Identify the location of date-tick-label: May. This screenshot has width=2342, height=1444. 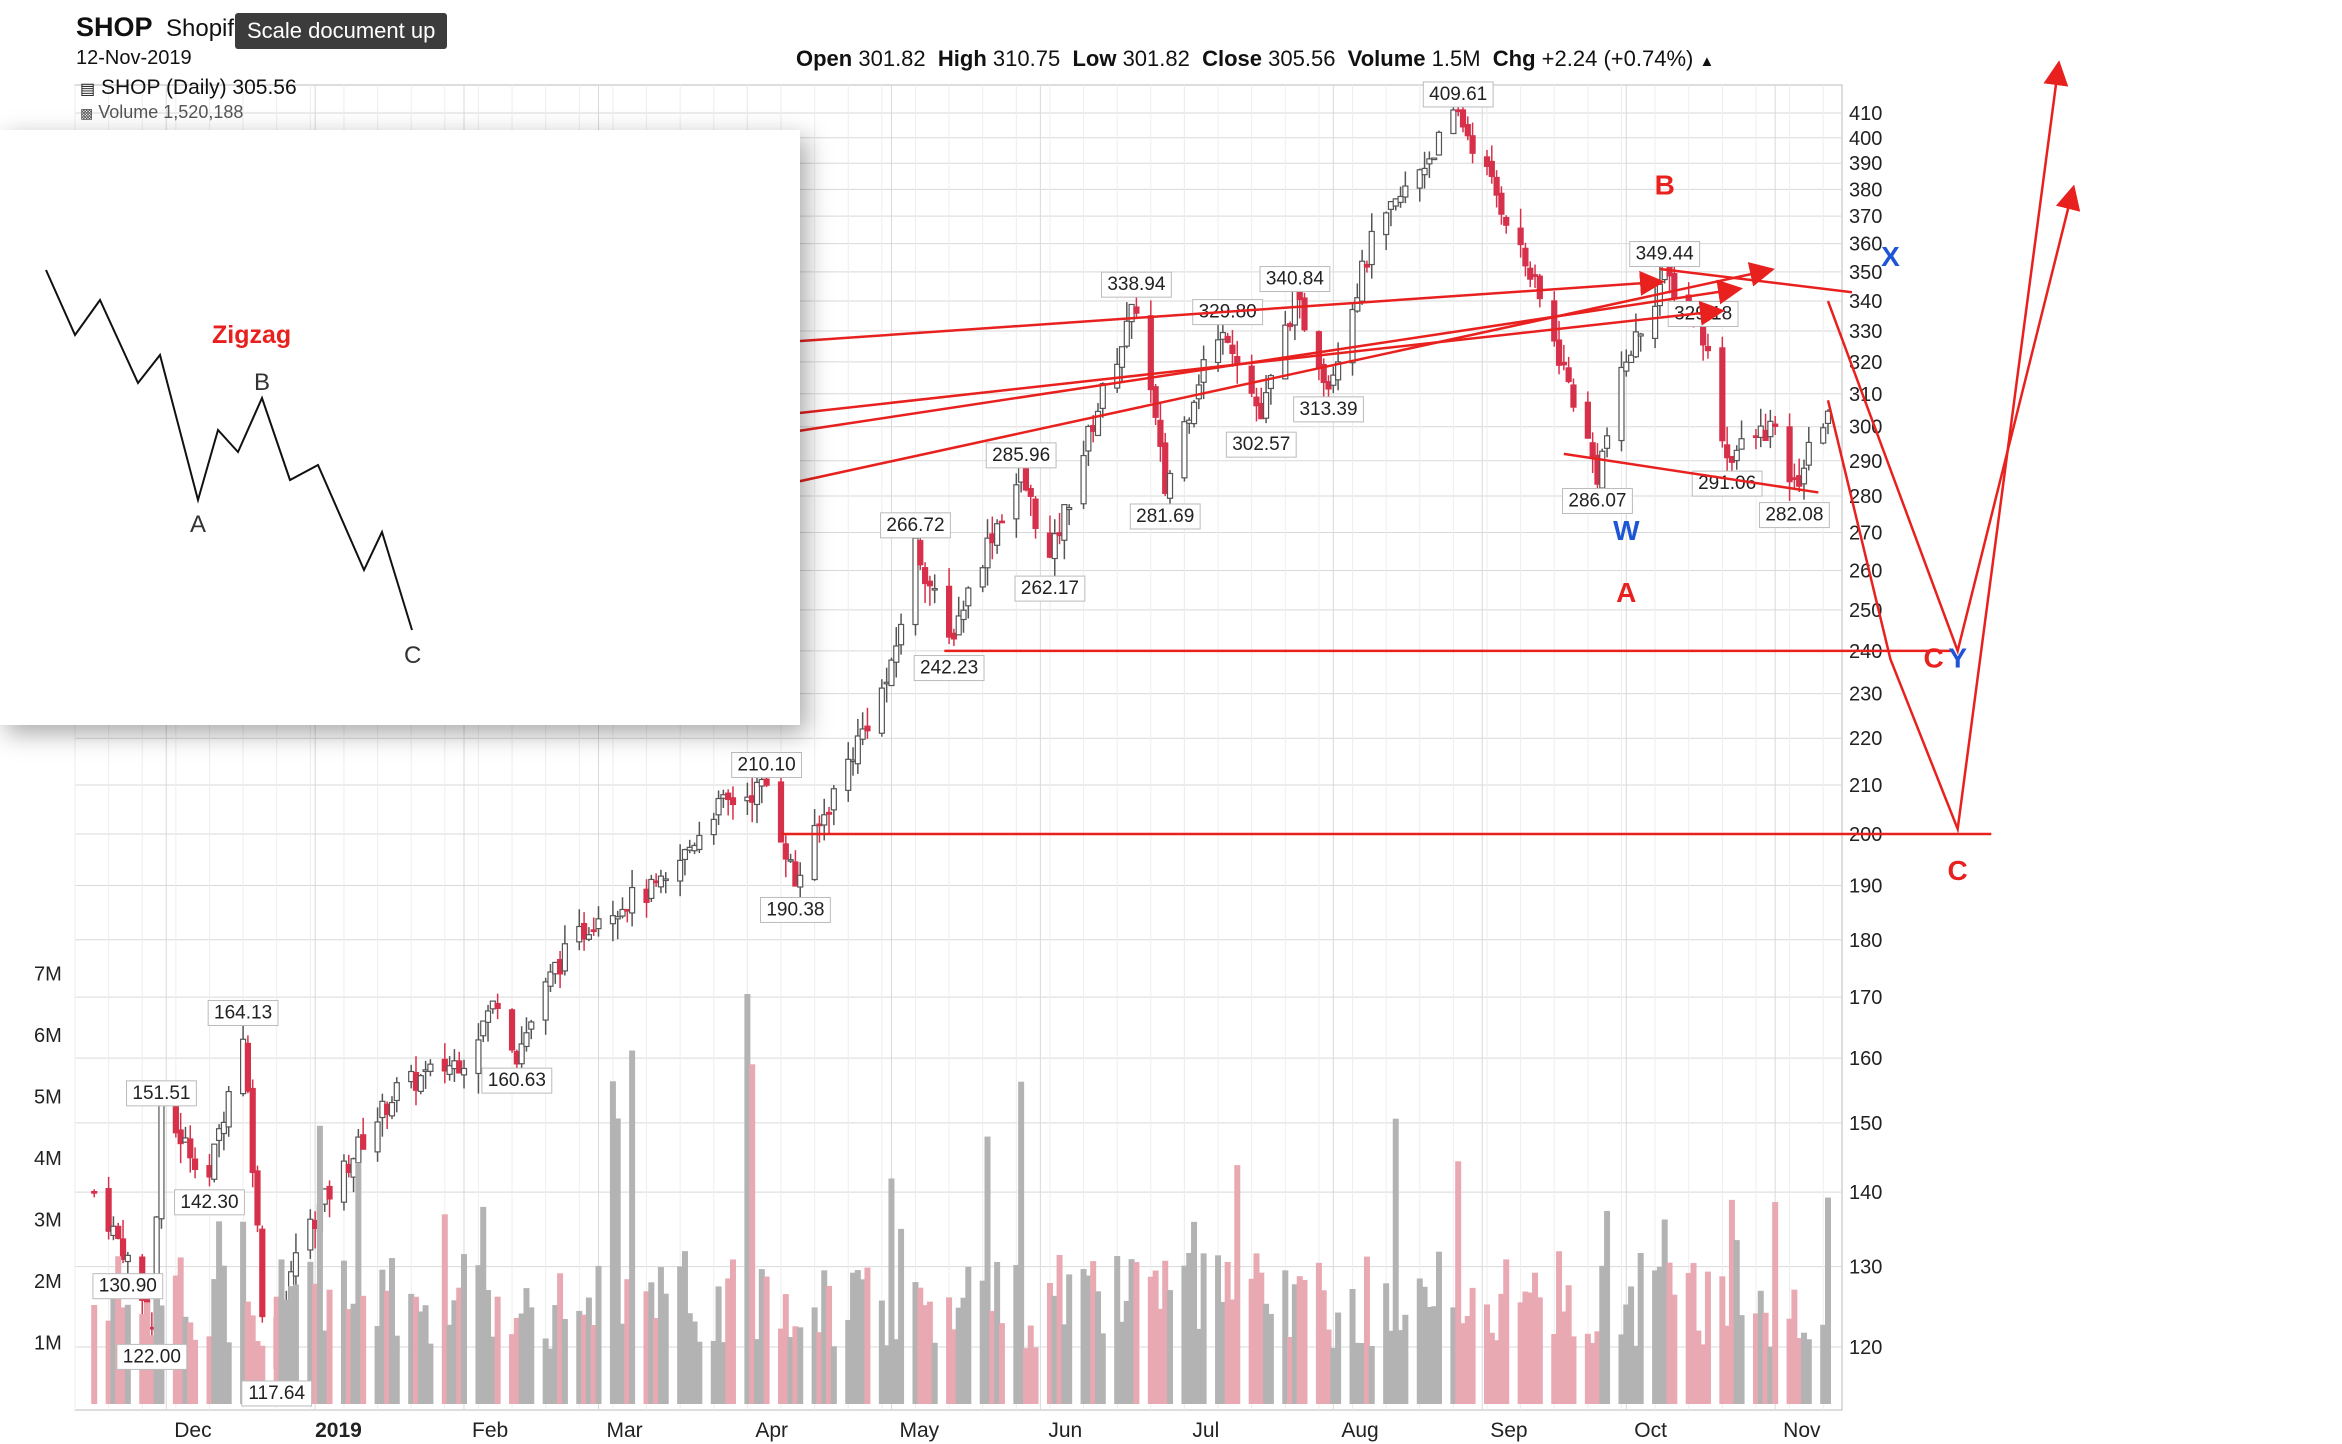
(919, 1430).